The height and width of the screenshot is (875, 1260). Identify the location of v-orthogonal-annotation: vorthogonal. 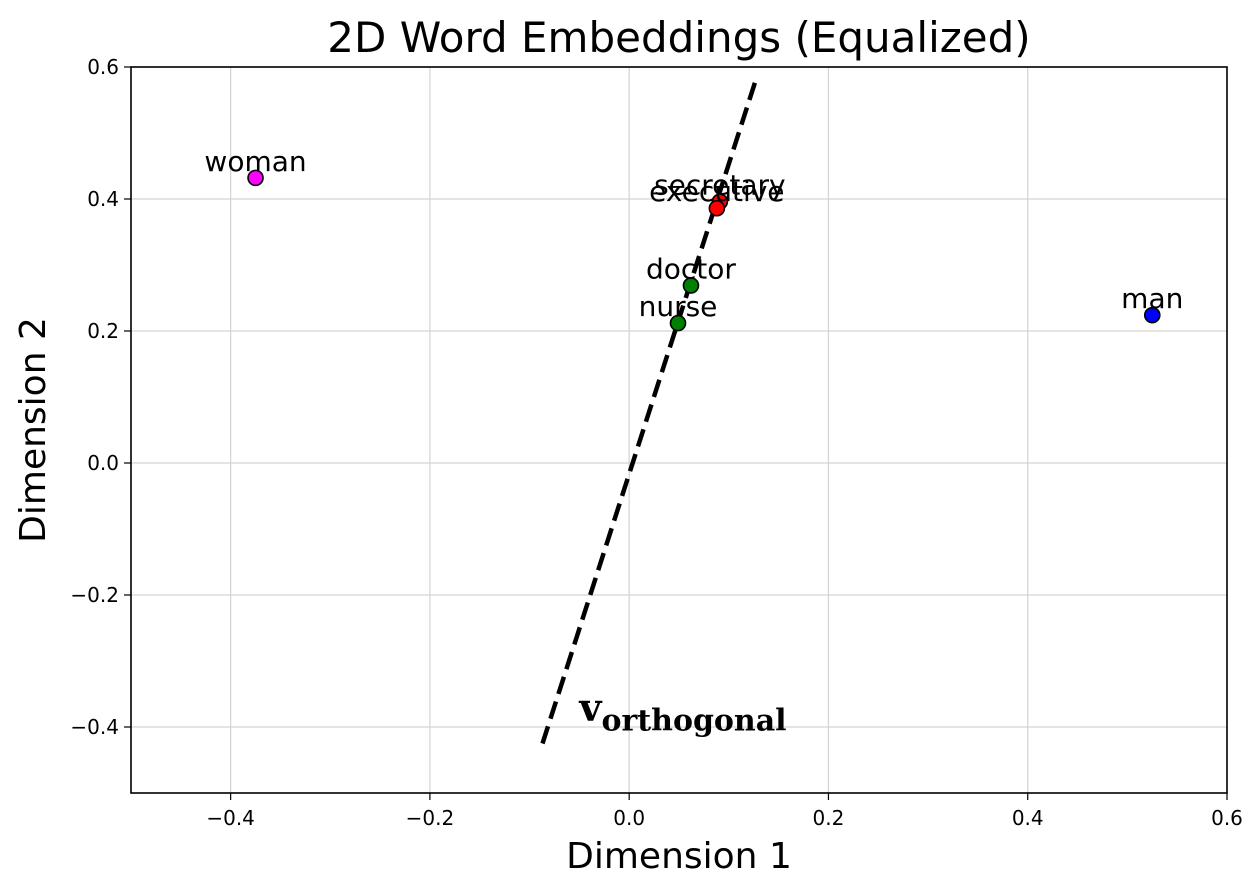
(682, 711).